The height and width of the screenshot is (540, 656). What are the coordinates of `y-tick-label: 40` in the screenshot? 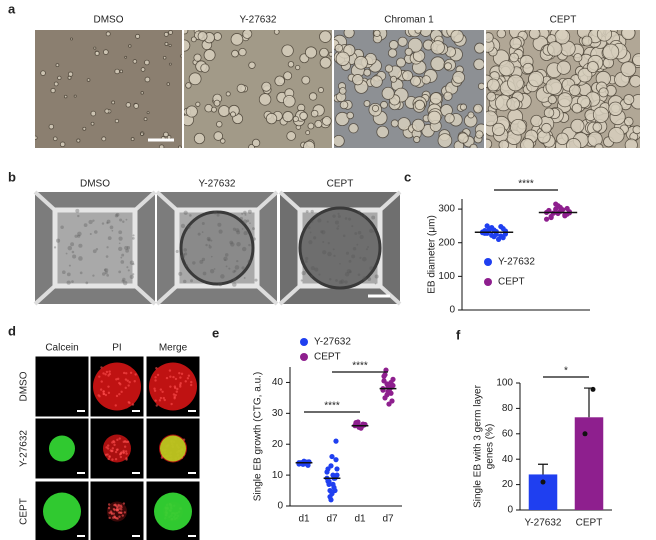 It's located at (508, 459).